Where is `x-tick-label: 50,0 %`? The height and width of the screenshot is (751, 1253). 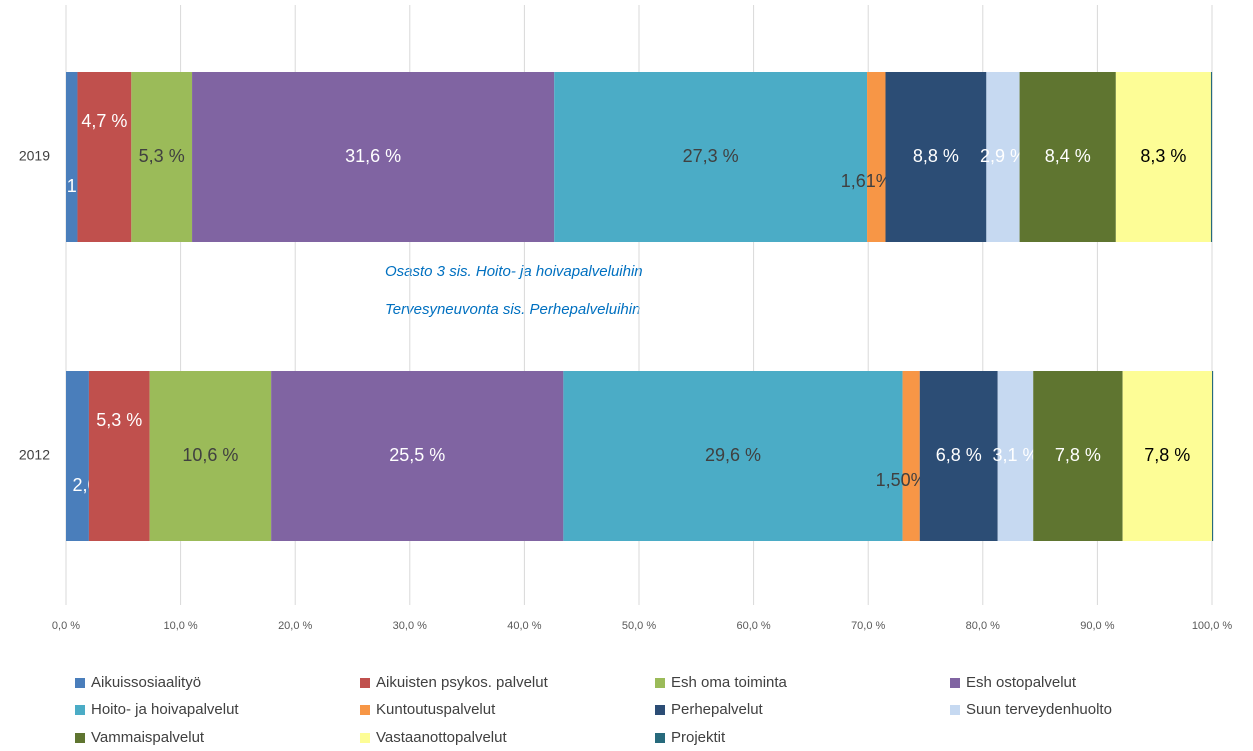 x-tick-label: 50,0 % is located at coordinates (639, 626).